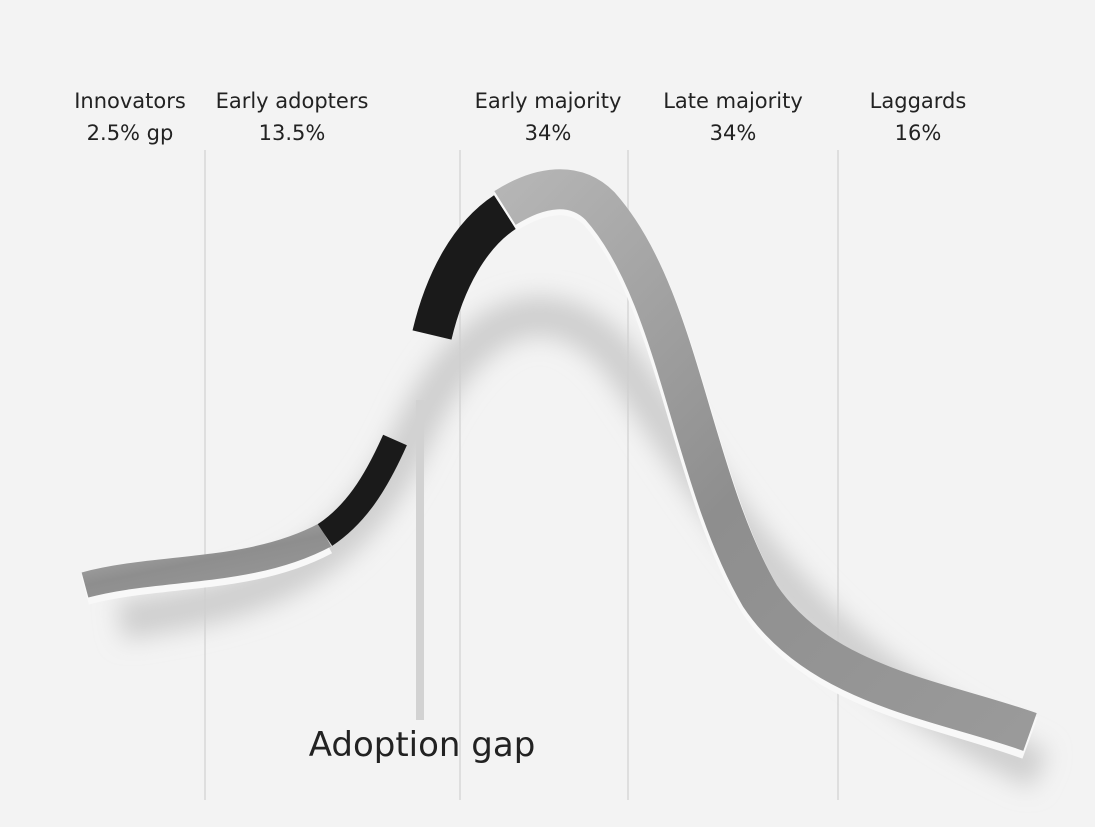 The height and width of the screenshot is (827, 1095). I want to click on segment-name: Late majority, so click(733, 101).